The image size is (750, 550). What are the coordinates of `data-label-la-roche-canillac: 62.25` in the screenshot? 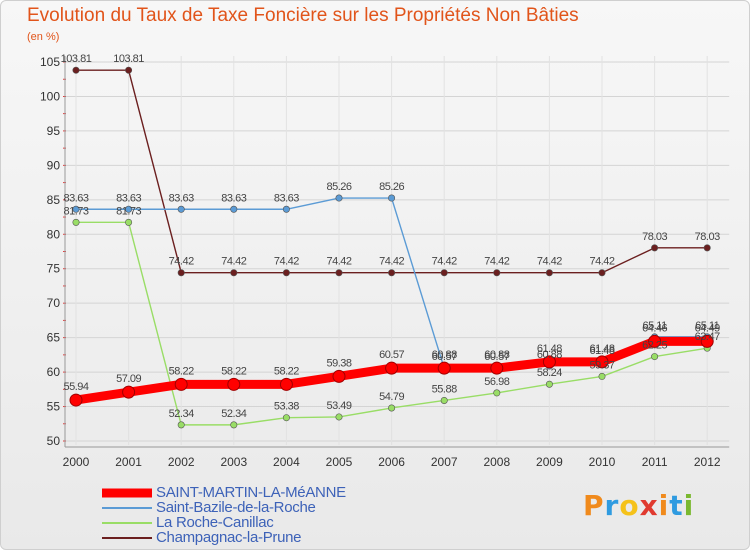 It's located at (654, 346).